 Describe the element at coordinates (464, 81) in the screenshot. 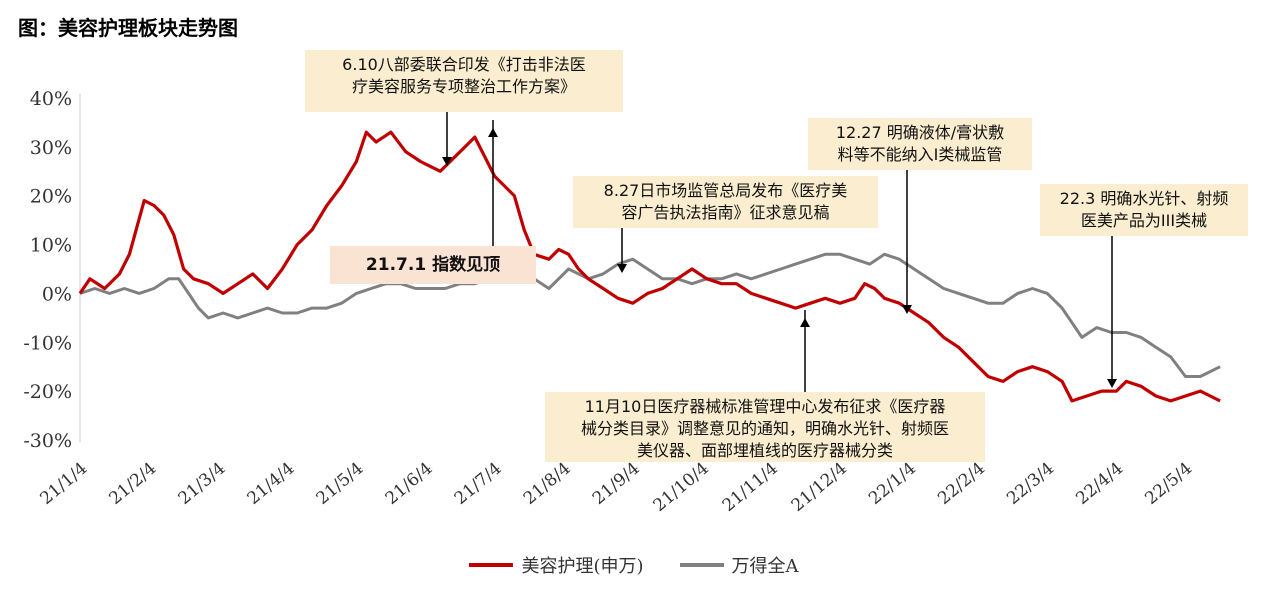

I see `annotation-0610-policy: 6.10八部委联合印发《打击非法医 疗美容服务专项整治工作方案》` at that location.